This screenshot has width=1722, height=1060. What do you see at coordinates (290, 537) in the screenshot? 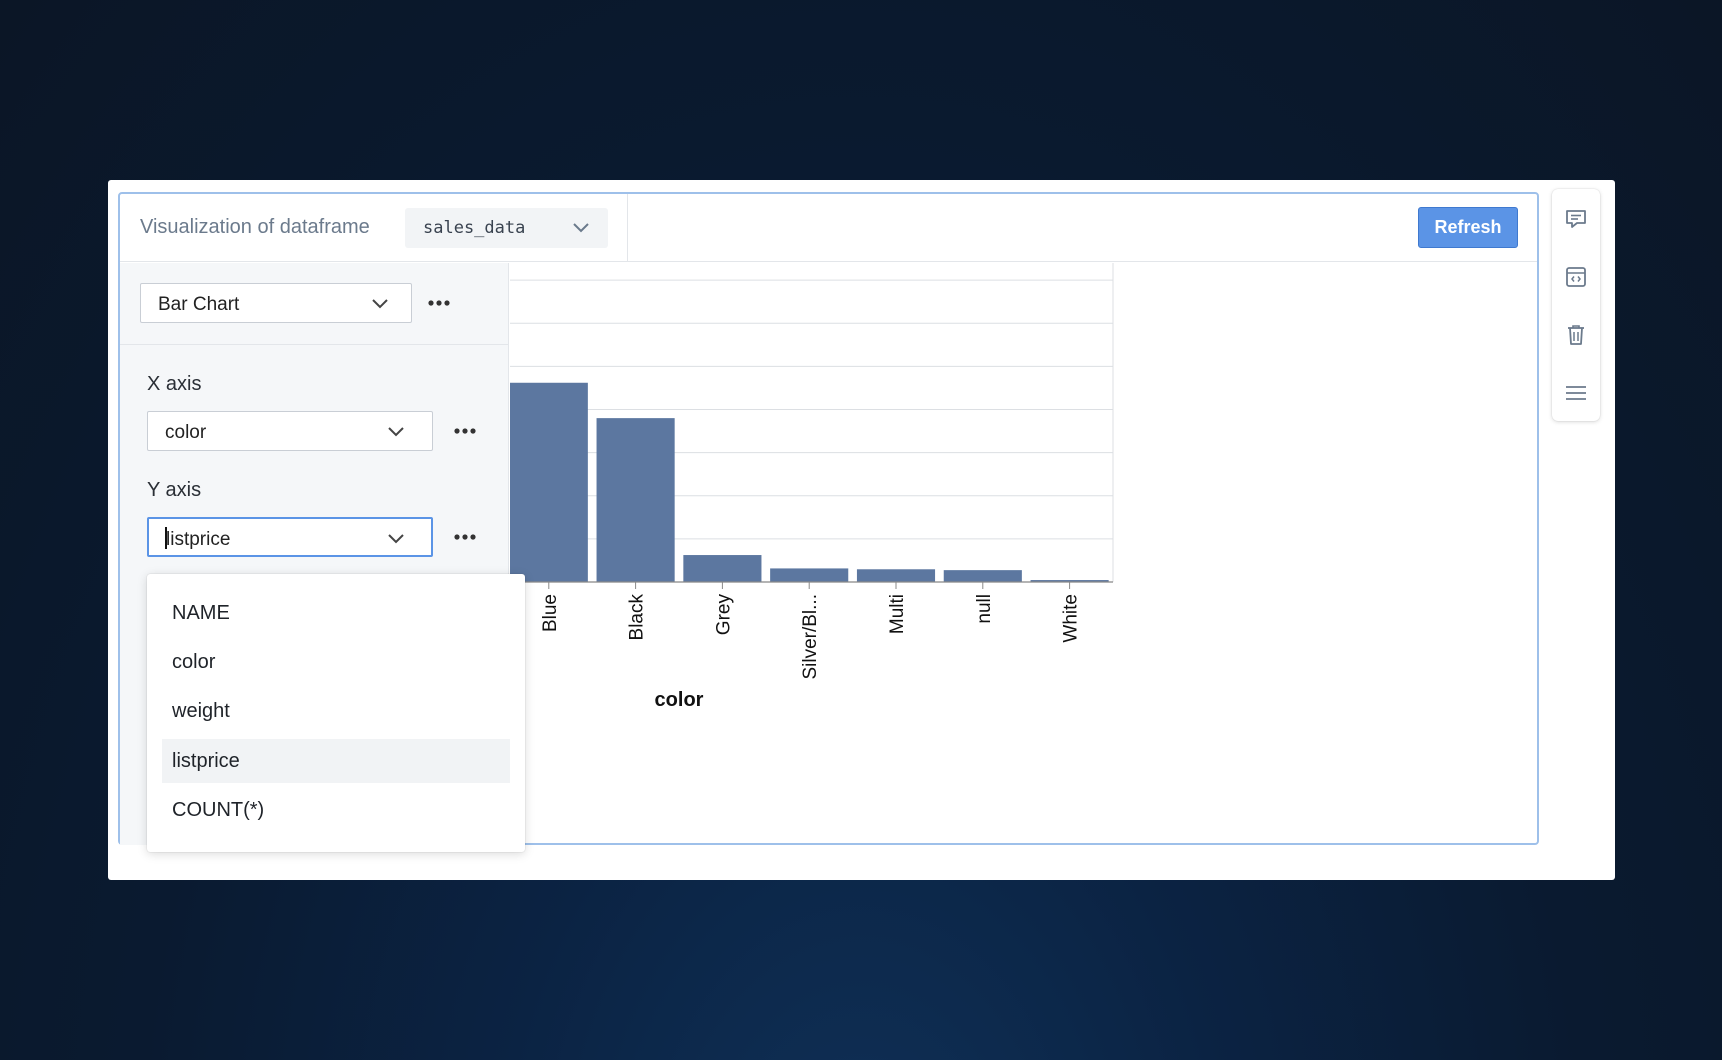
I see `y-axis-select: listprice` at bounding box center [290, 537].